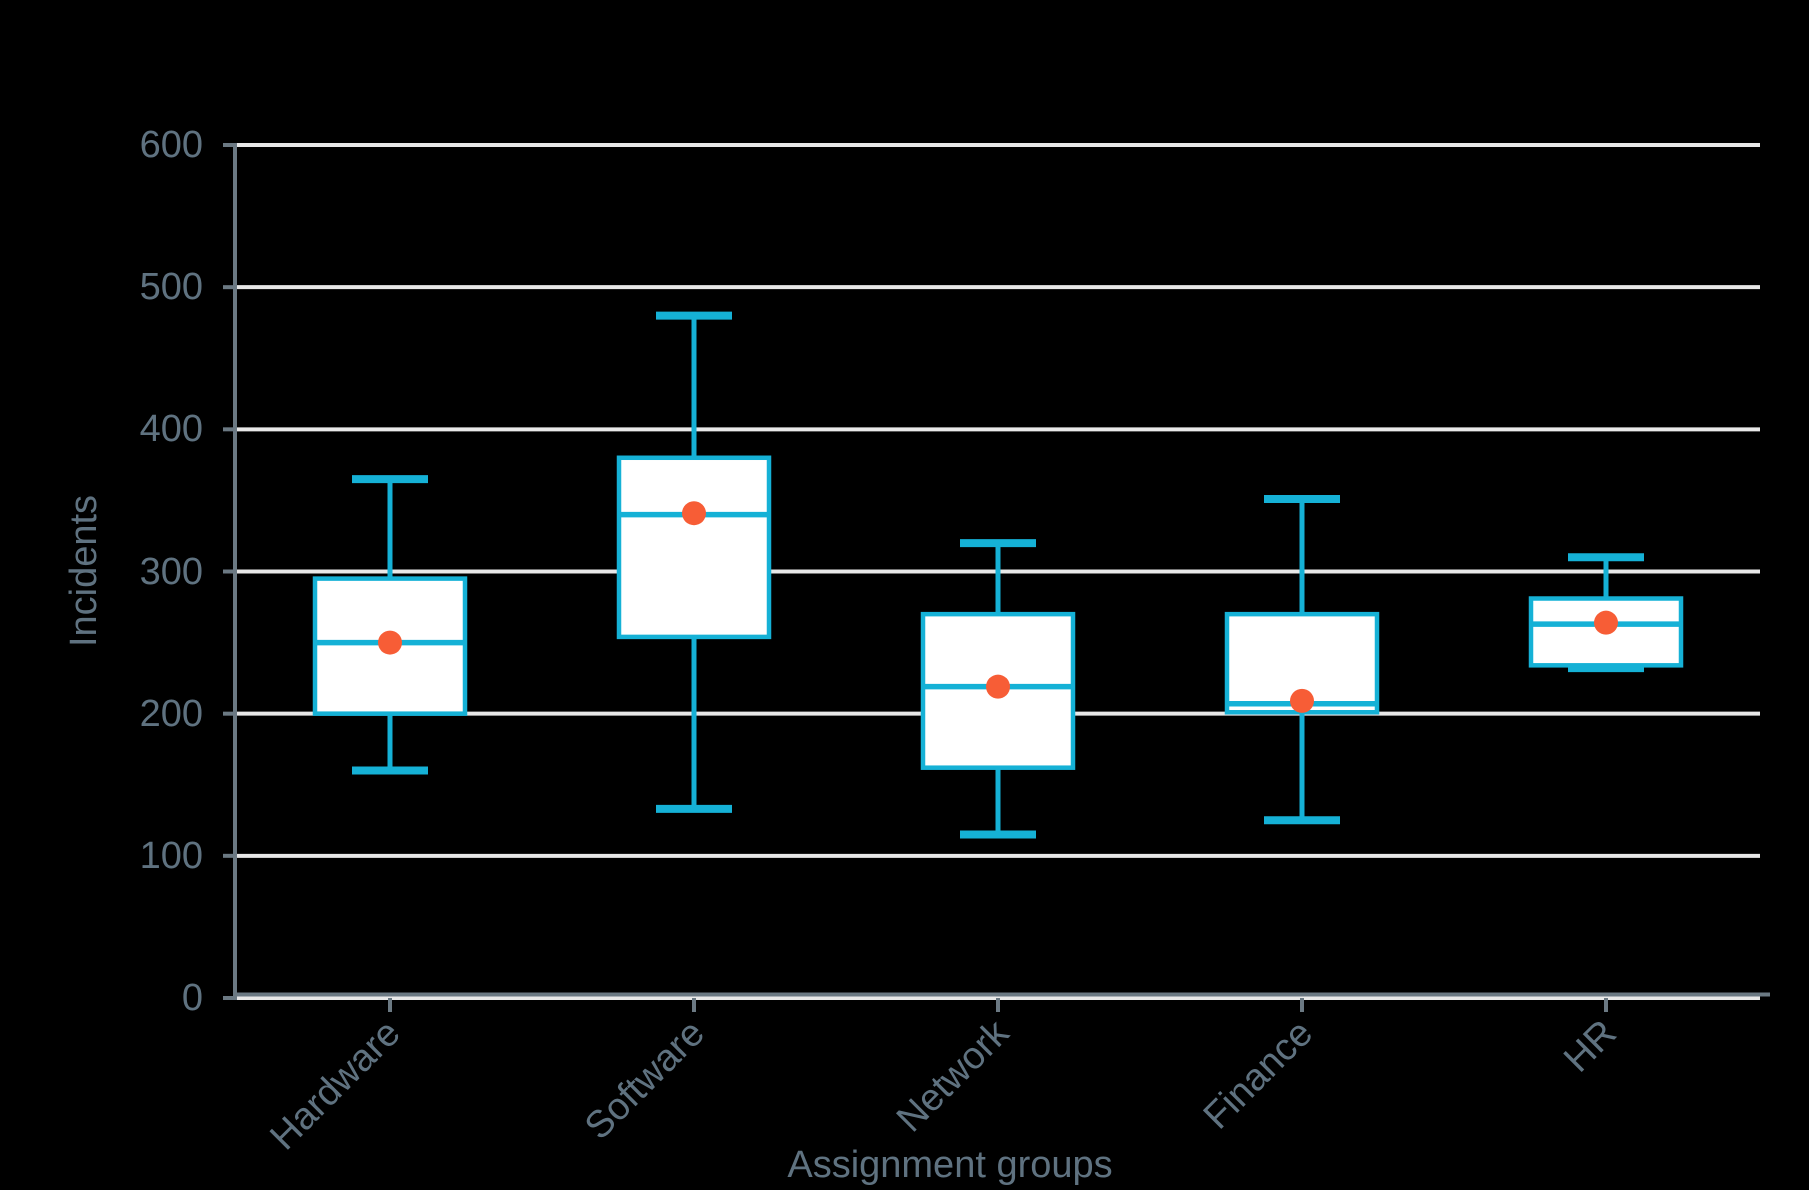 The image size is (1809, 1190). What do you see at coordinates (171, 571) in the screenshot?
I see `y-tick-label: 300` at bounding box center [171, 571].